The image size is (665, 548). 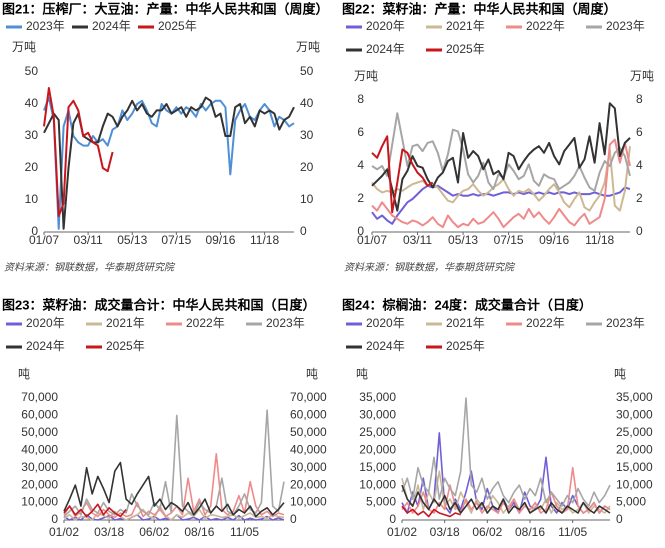 What do you see at coordinates (377, 432) in the screenshot?
I see `y-tick-label: 25,000` at bounding box center [377, 432].